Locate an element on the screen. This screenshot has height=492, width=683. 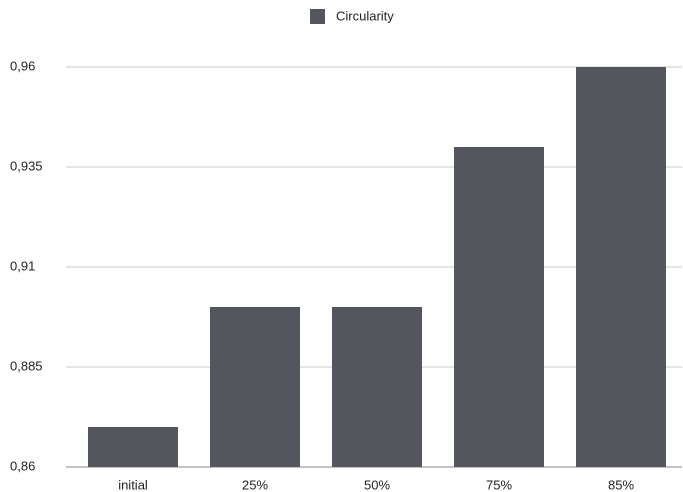
x-tick-label: 25% is located at coordinates (255, 484).